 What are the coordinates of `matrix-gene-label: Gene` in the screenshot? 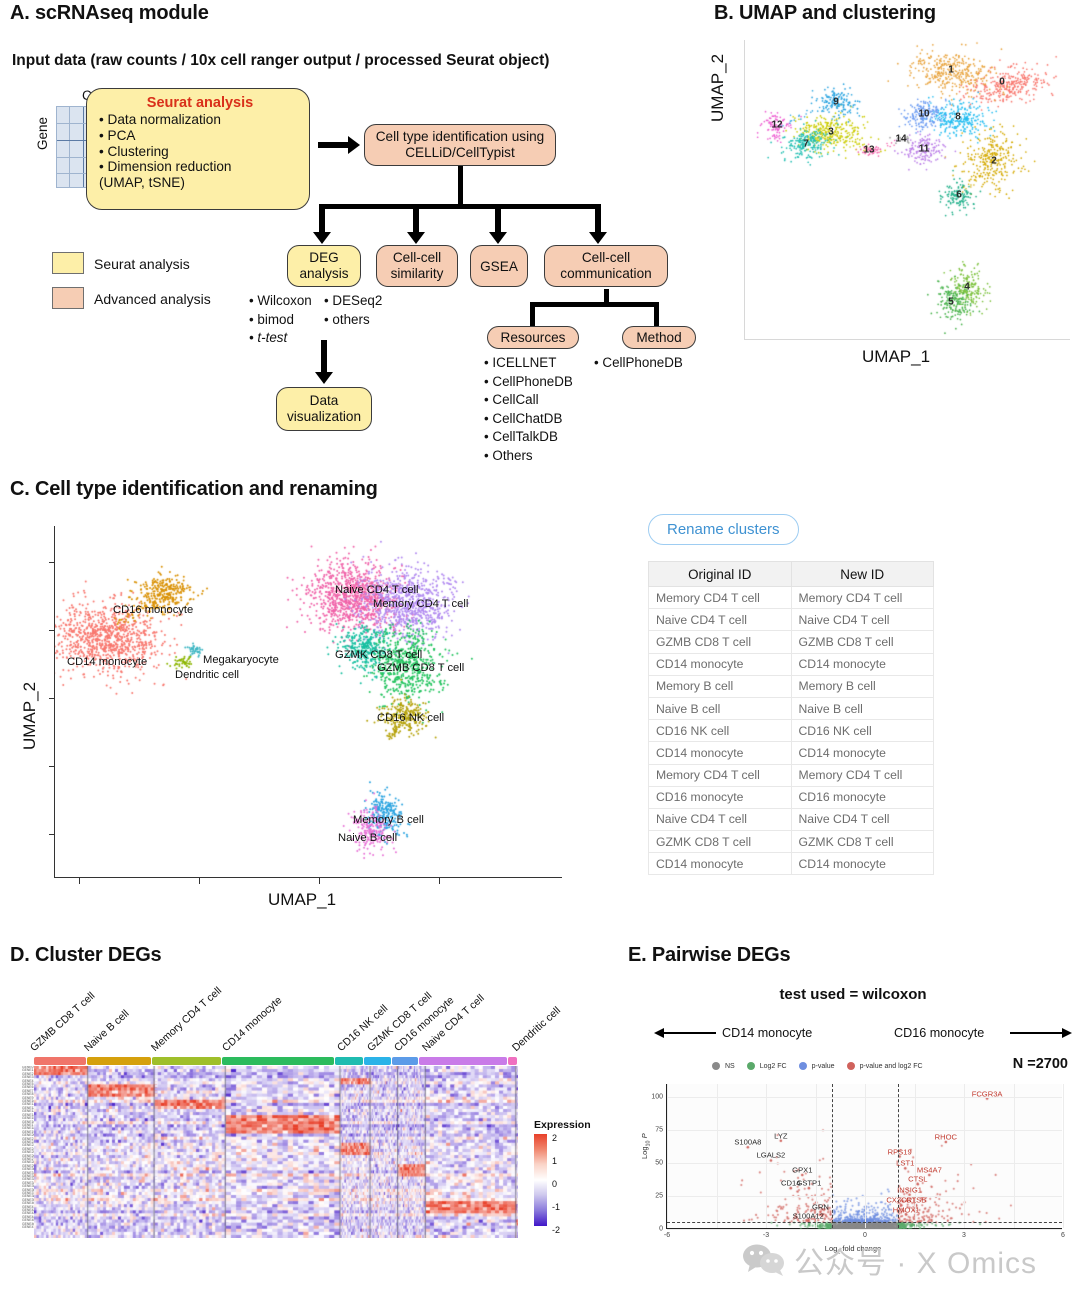 It's located at (43, 133).